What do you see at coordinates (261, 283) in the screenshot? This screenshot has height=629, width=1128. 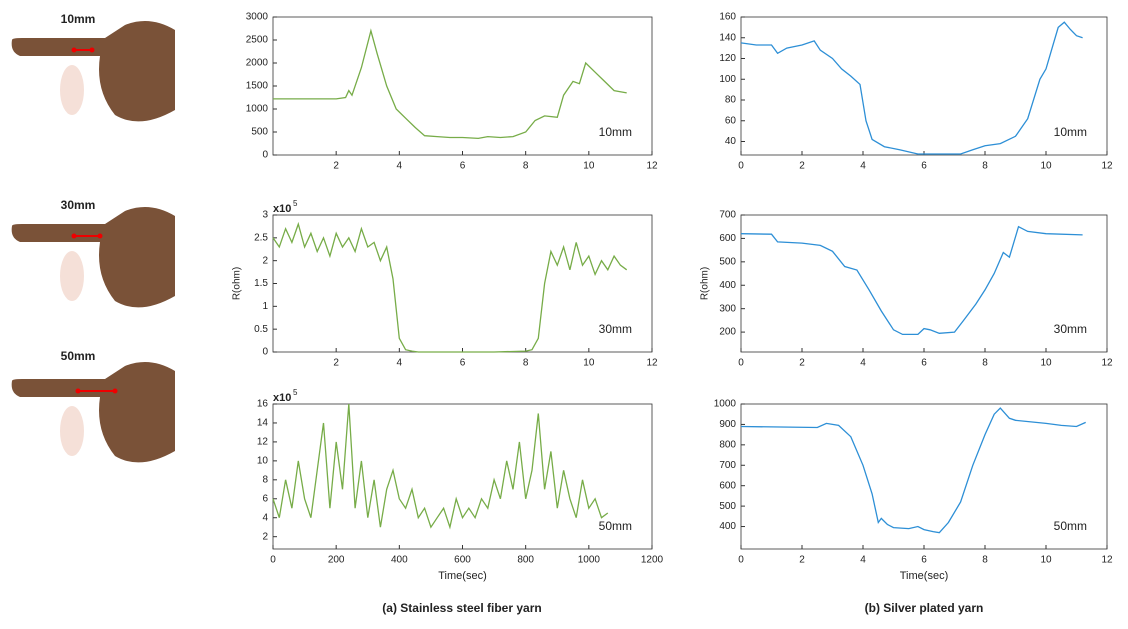 I see `y-tick-label: 1.5` at bounding box center [261, 283].